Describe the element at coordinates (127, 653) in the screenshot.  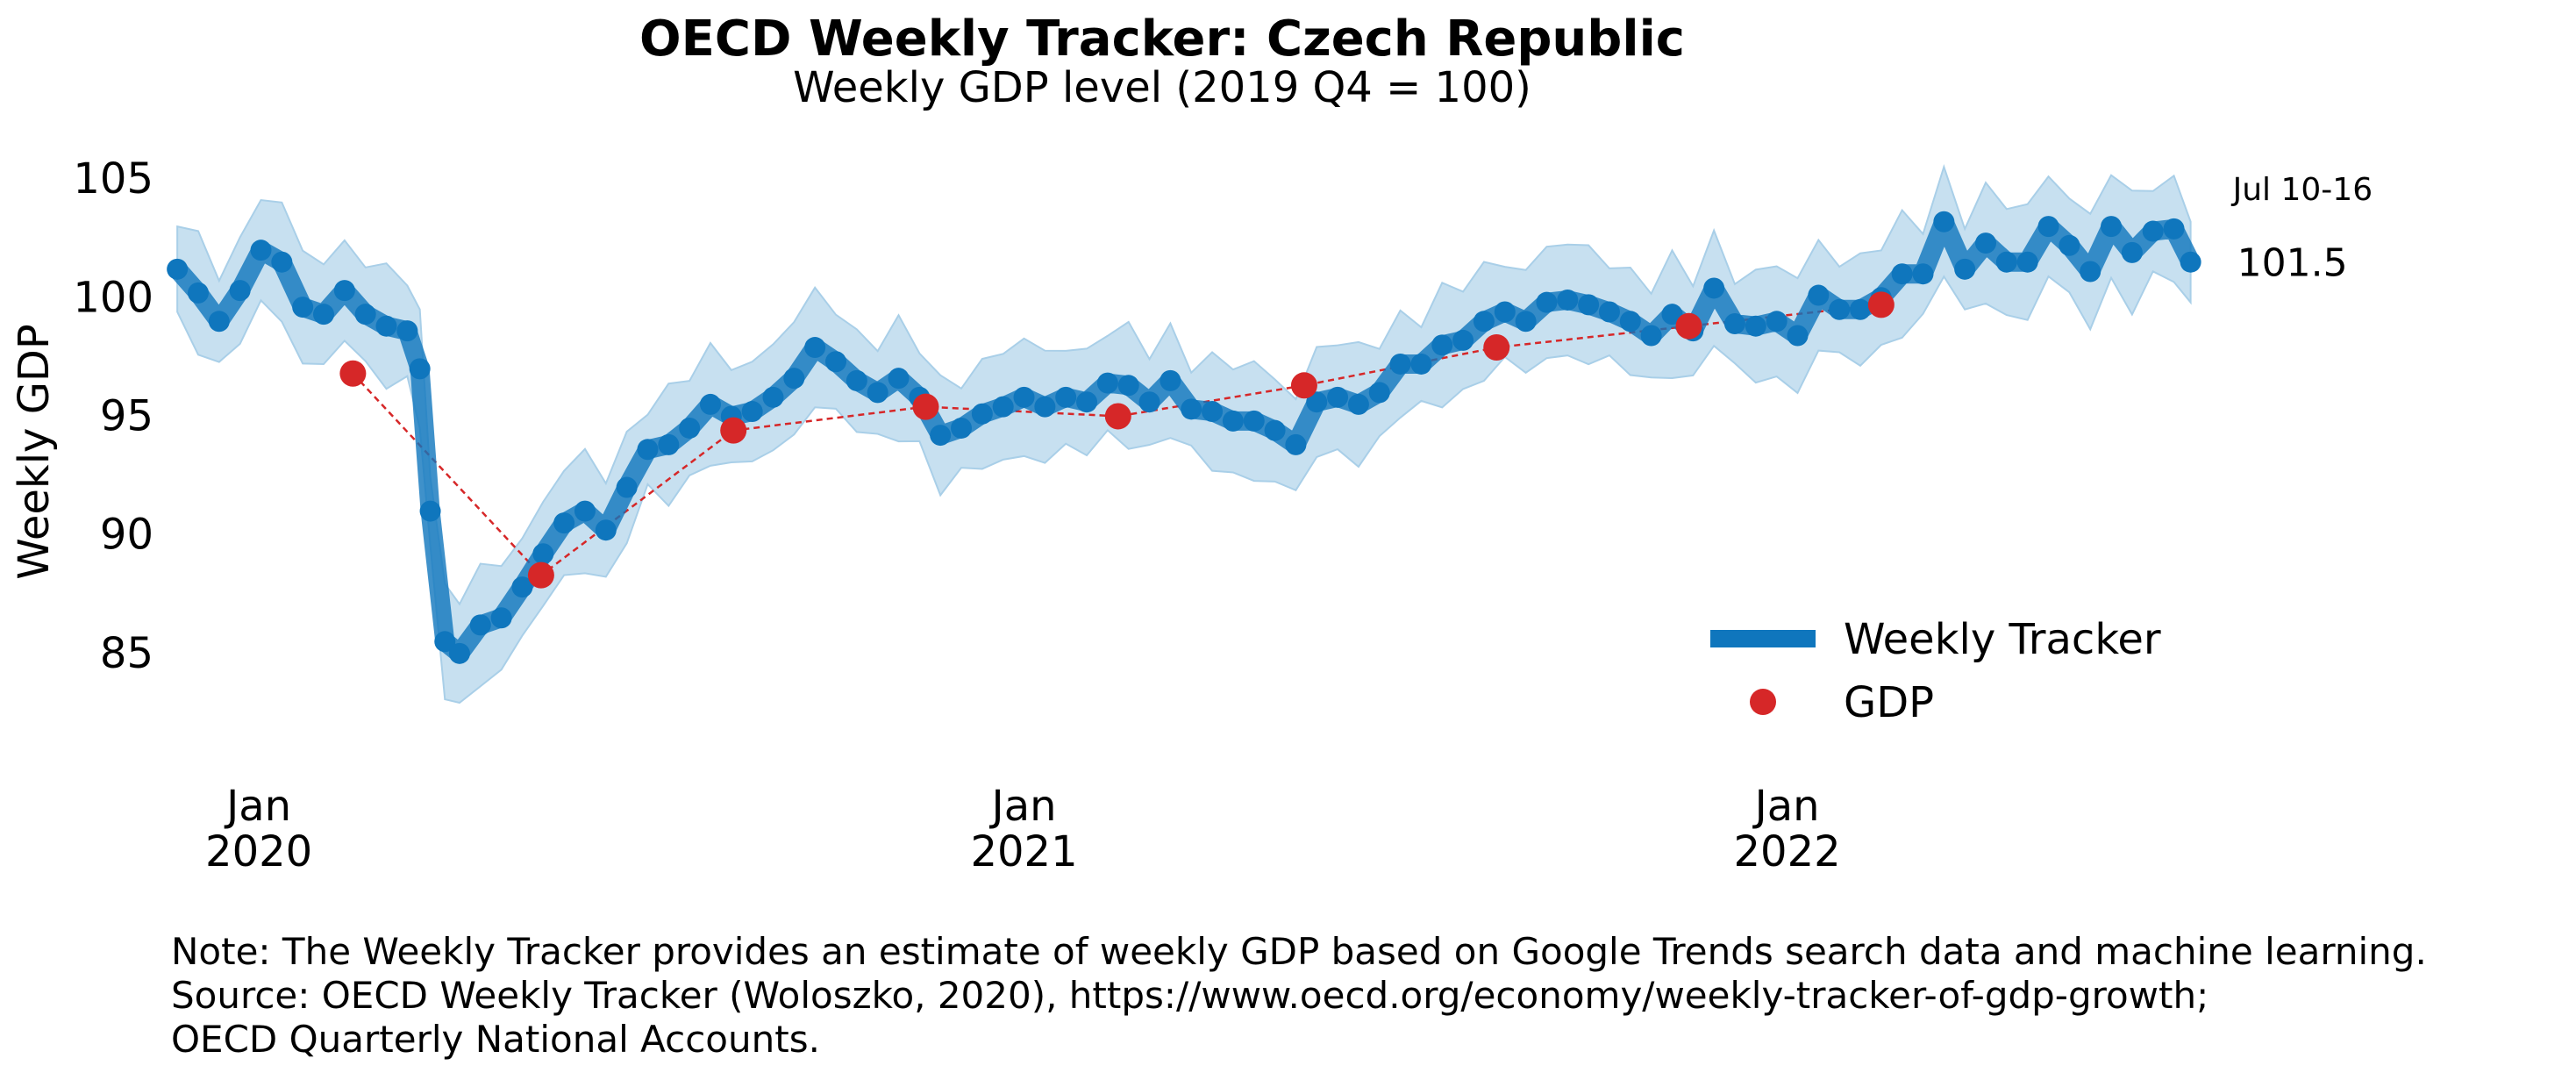
I see `y-tick-label: 85` at that location.